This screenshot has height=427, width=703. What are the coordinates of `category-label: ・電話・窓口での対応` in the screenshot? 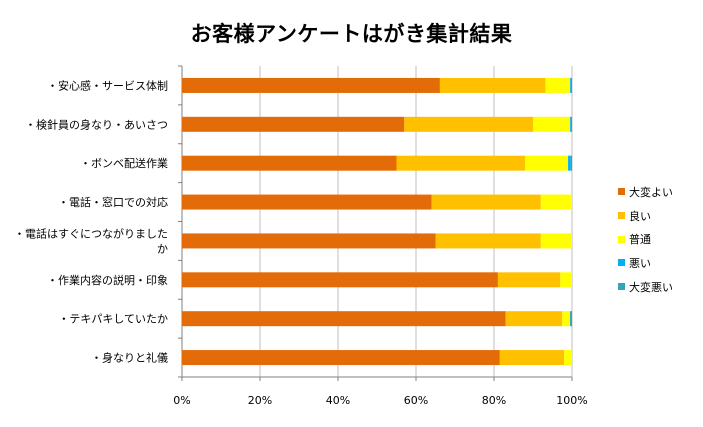 It's located at (113, 202).